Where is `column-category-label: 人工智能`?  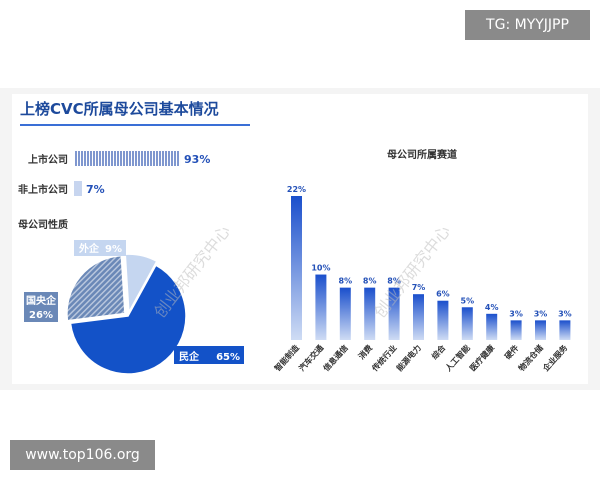 column-category-label: 人工智能 is located at coordinates (457, 358).